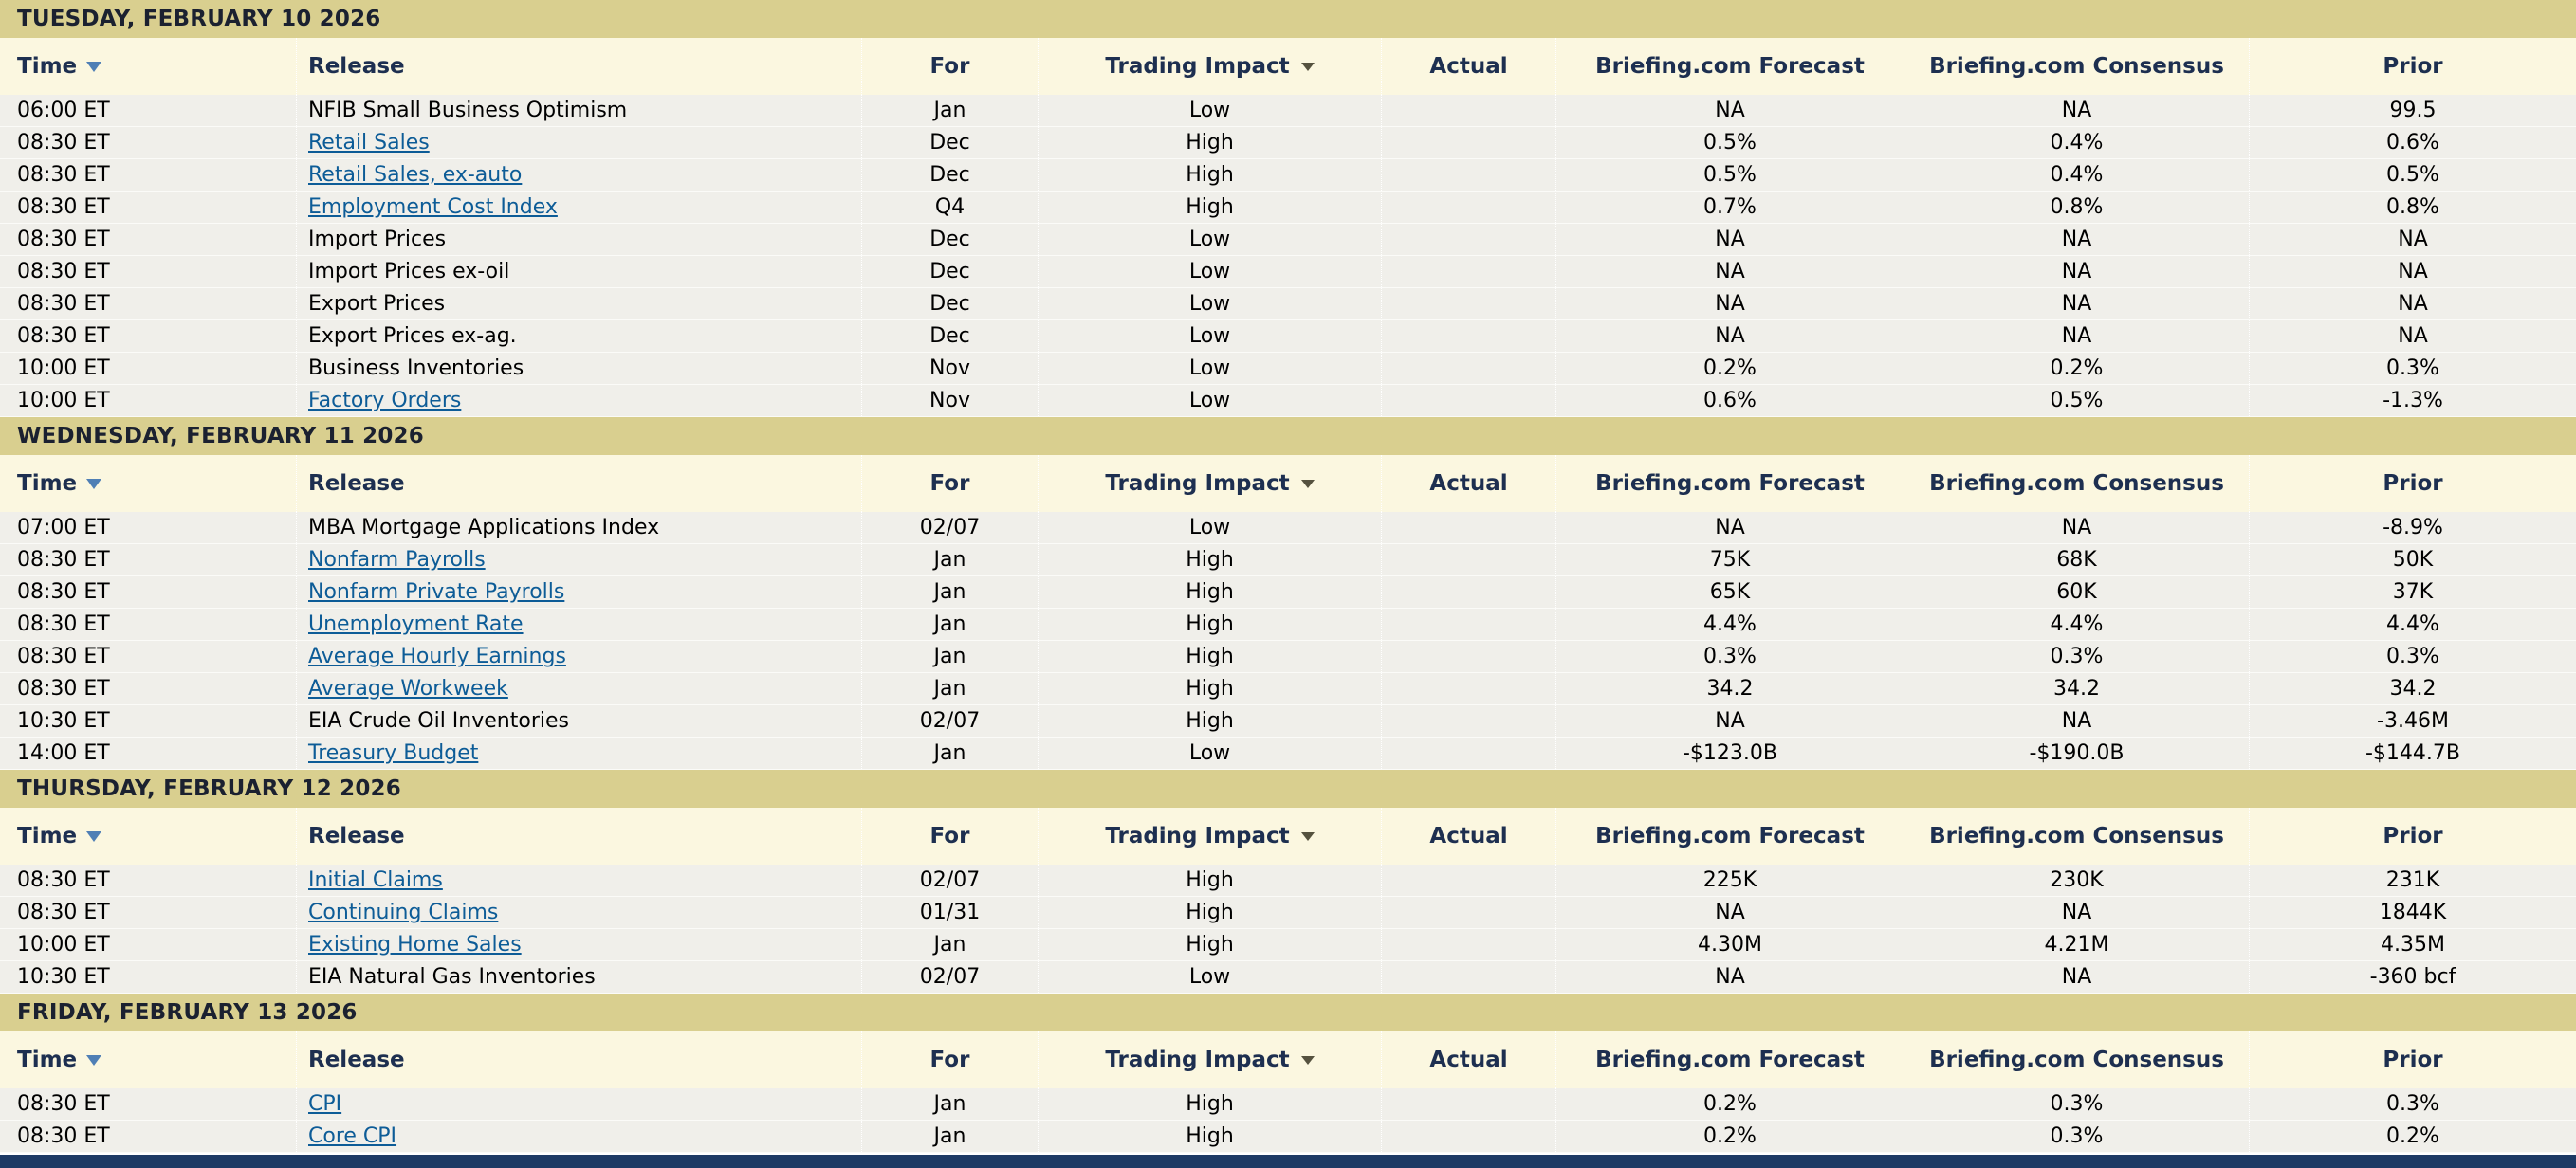 The height and width of the screenshot is (1168, 2576). What do you see at coordinates (408, 689) in the screenshot?
I see `release-link: Average Workweek` at bounding box center [408, 689].